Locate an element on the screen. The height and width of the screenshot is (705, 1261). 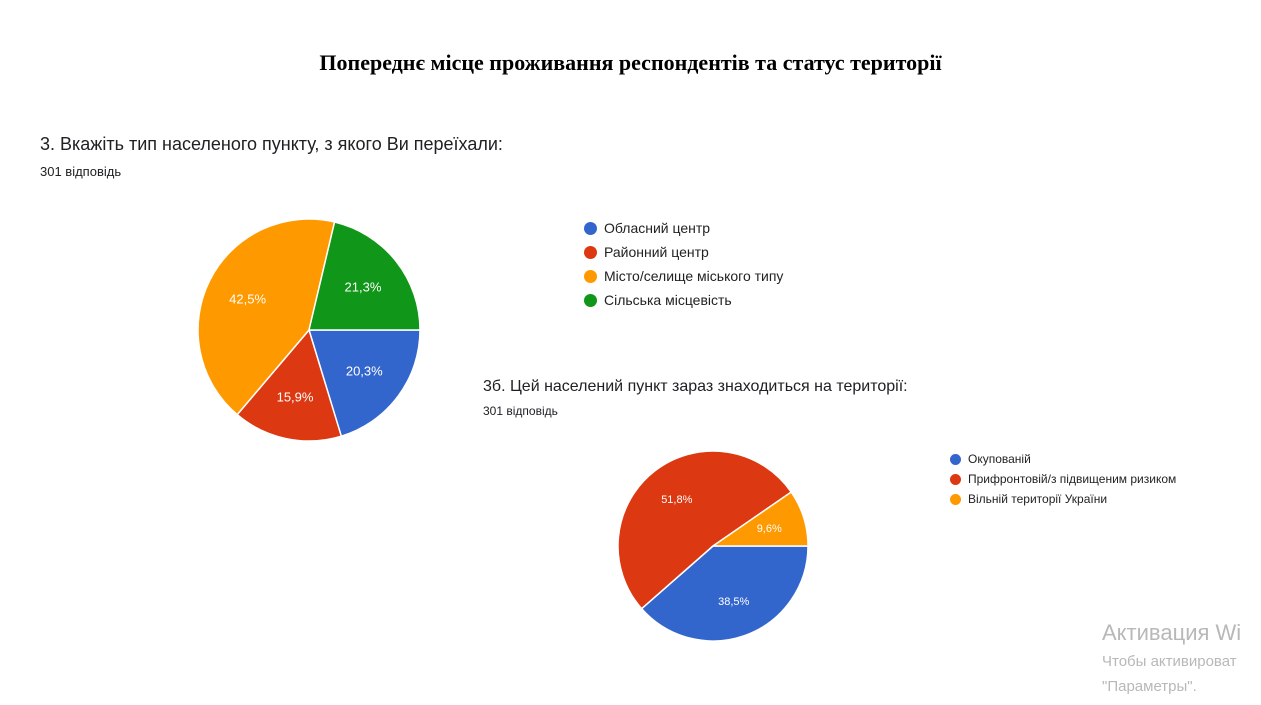
legend-label: Прифронтовій/з підвищеним ризиком is located at coordinates (1072, 479).